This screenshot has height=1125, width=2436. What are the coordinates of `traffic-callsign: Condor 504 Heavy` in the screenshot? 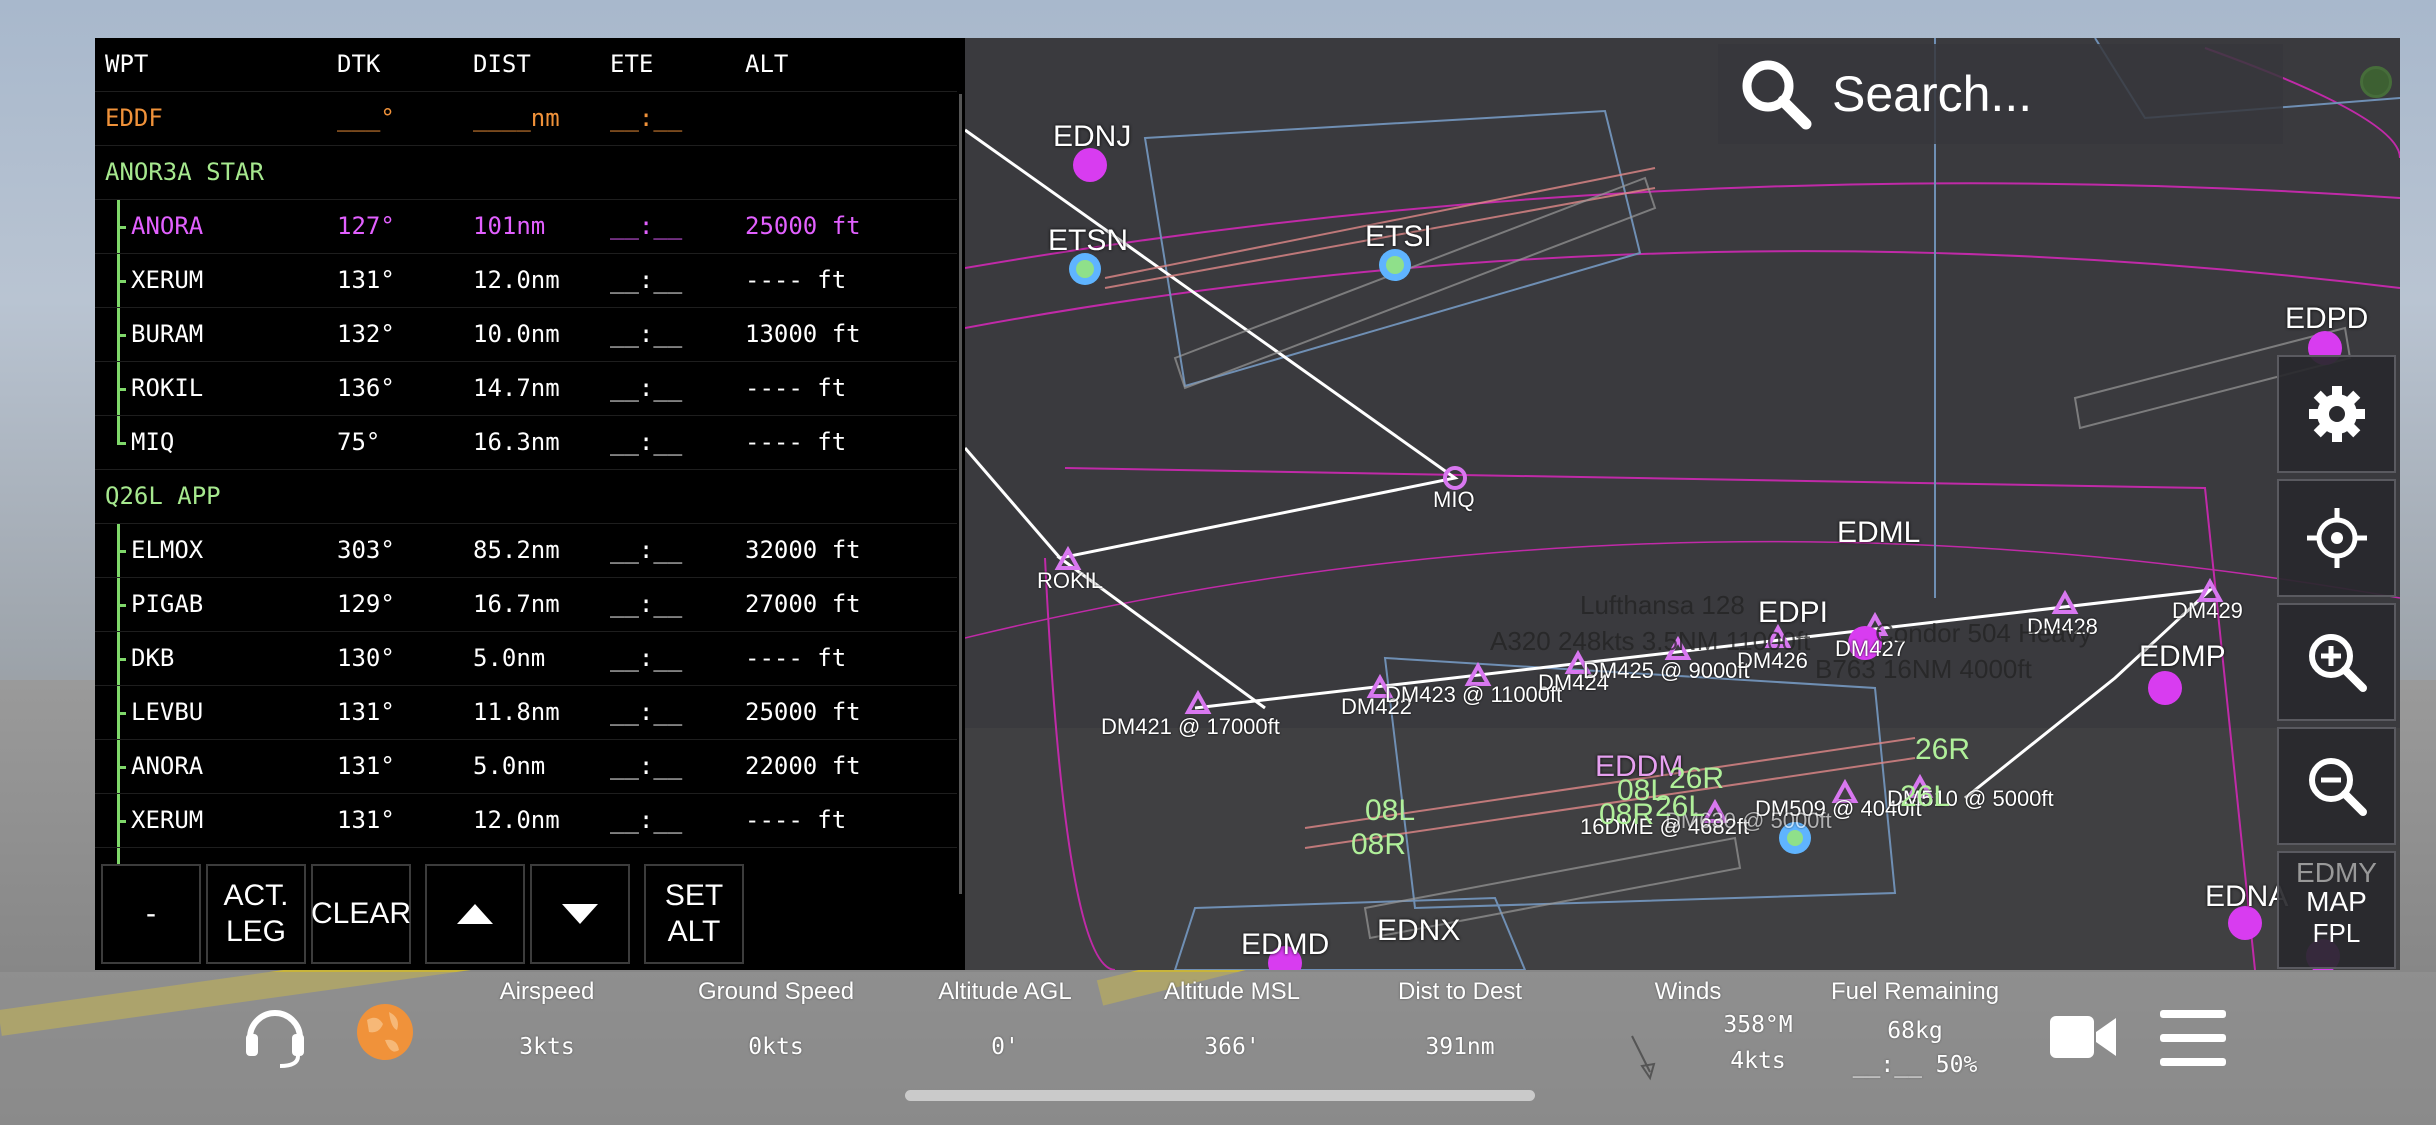 It's located at (1983, 633).